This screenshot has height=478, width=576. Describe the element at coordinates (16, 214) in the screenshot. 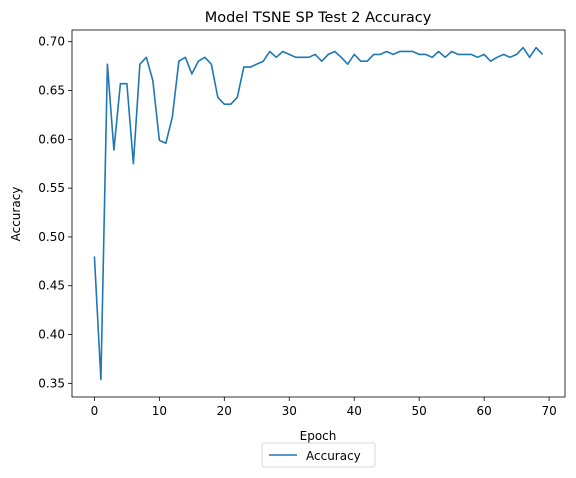

I see `y-axis-label: Accuracy` at that location.